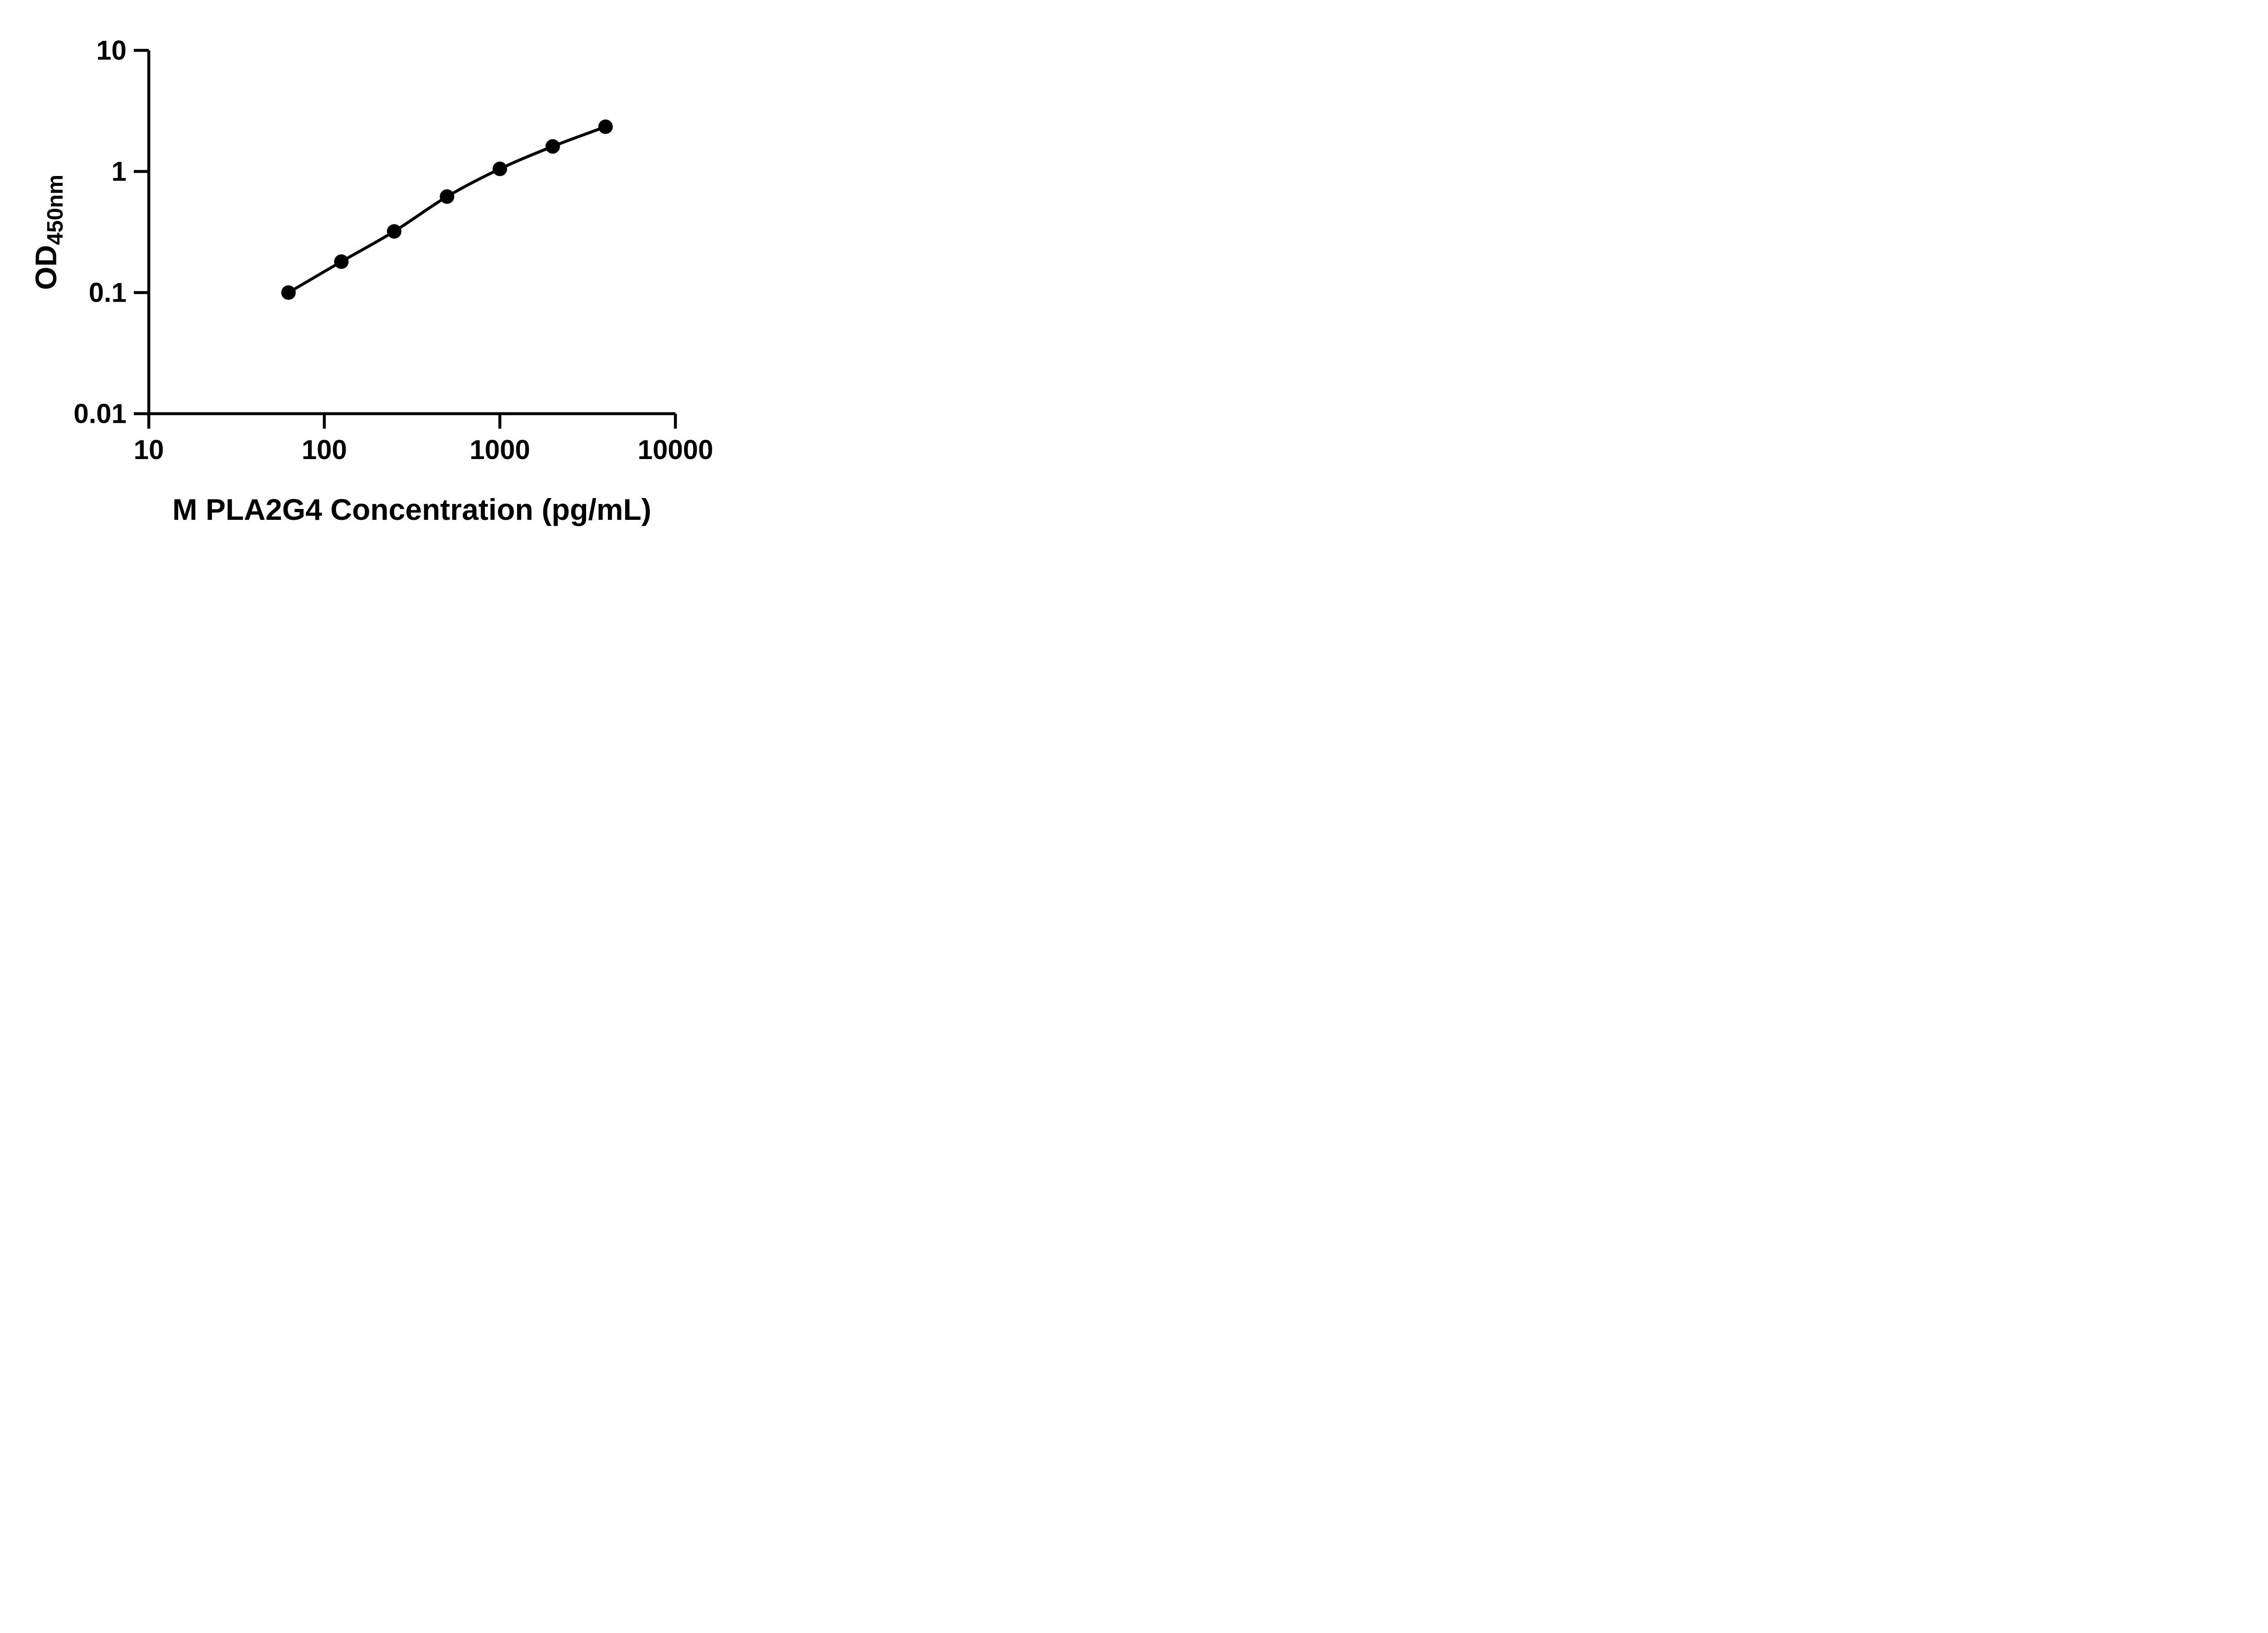 Image resolution: width=2268 pixels, height=1633 pixels. What do you see at coordinates (100, 414) in the screenshot?
I see `y-tick-label: 0.01` at bounding box center [100, 414].